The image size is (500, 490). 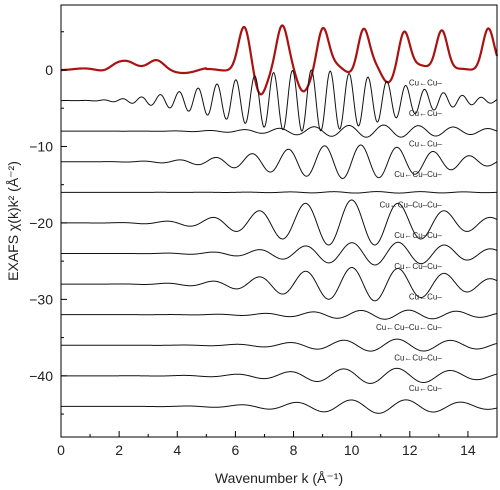 What do you see at coordinates (411, 205) in the screenshot?
I see `path-label-5: Cu←Cu–Cu–Cu–` at bounding box center [411, 205].